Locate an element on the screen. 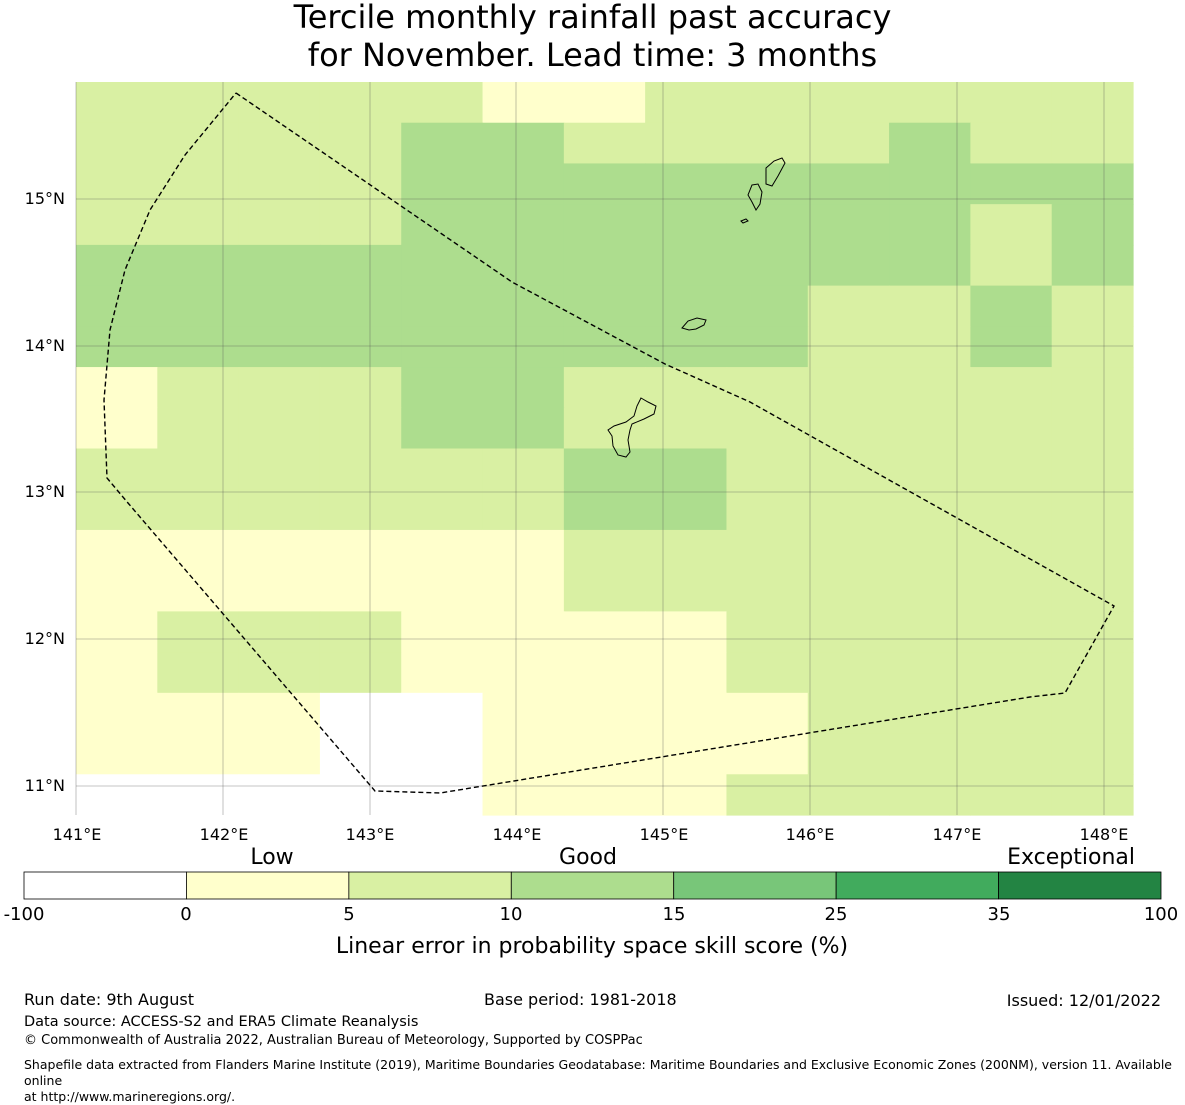 The width and height of the screenshot is (1185, 1105). base-period: Base period: 1981-2018 is located at coordinates (580, 999).